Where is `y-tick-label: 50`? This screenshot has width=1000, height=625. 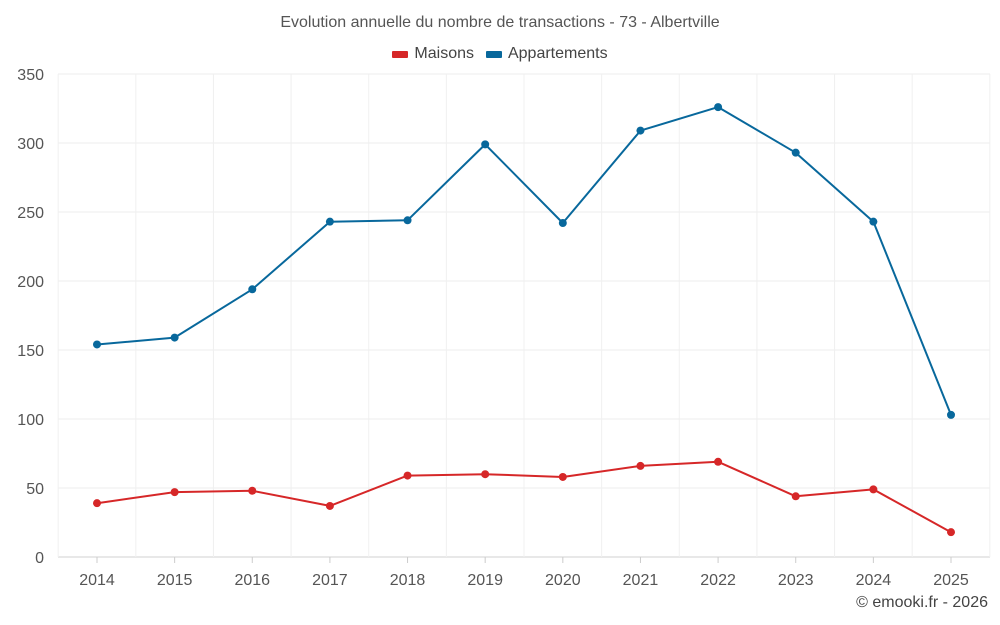
y-tick-label: 50 is located at coordinates (35, 489).